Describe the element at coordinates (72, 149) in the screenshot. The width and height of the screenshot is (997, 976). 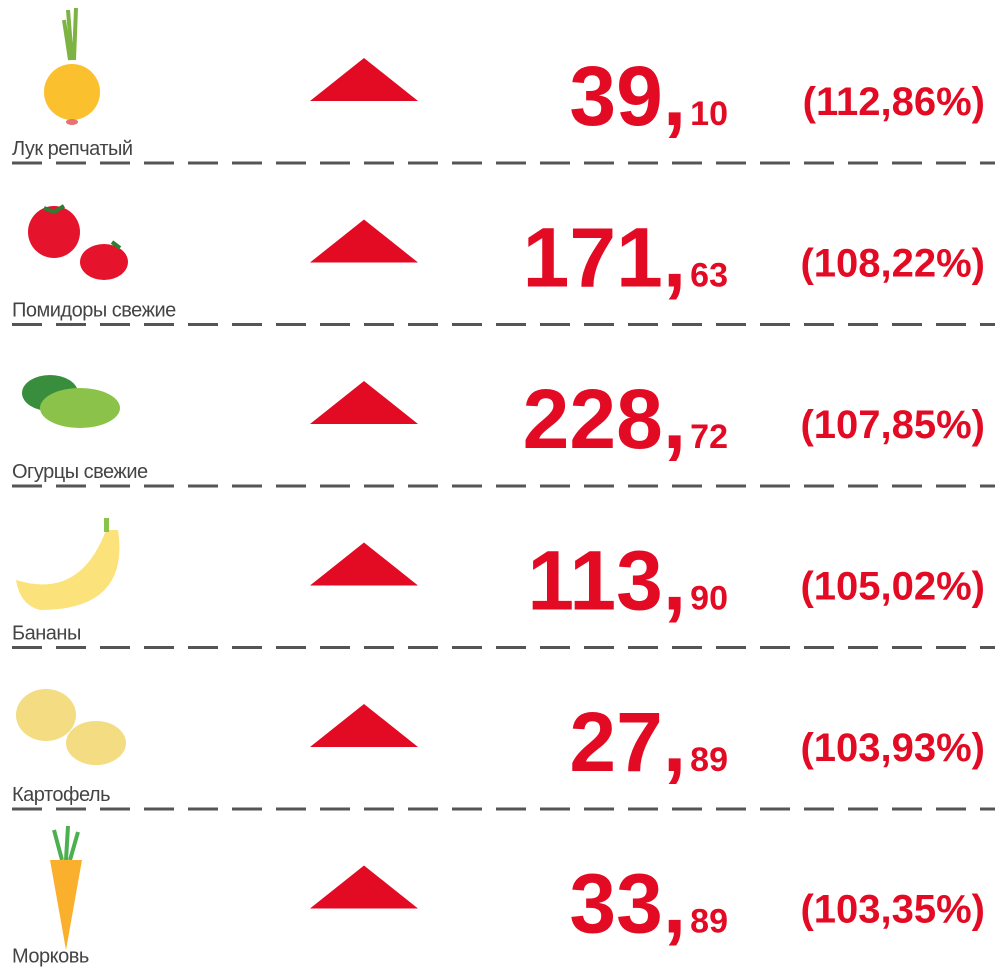
I see `item-label: Лук репчатый` at that location.